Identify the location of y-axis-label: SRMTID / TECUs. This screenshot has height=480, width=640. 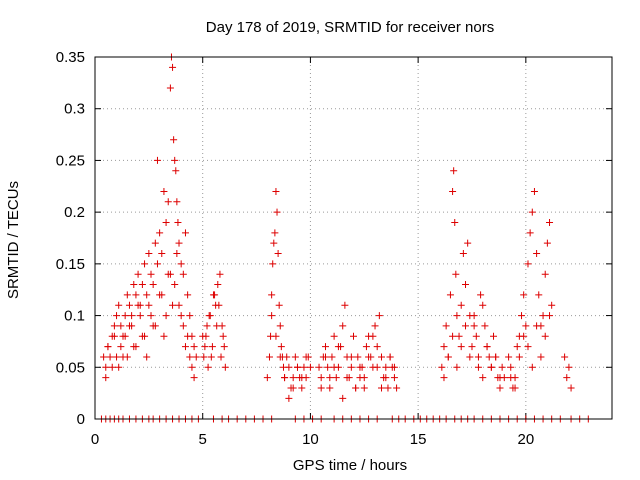
(13, 240).